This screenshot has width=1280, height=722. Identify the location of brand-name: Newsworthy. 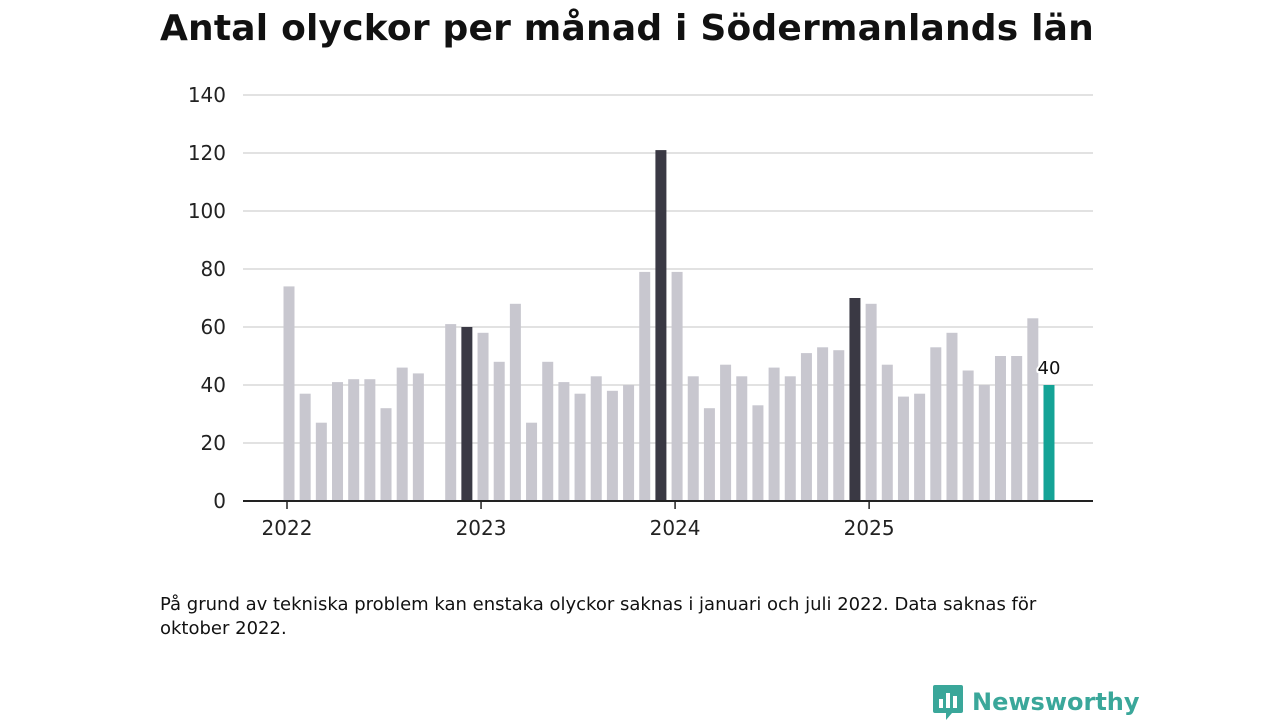
(1056, 702).